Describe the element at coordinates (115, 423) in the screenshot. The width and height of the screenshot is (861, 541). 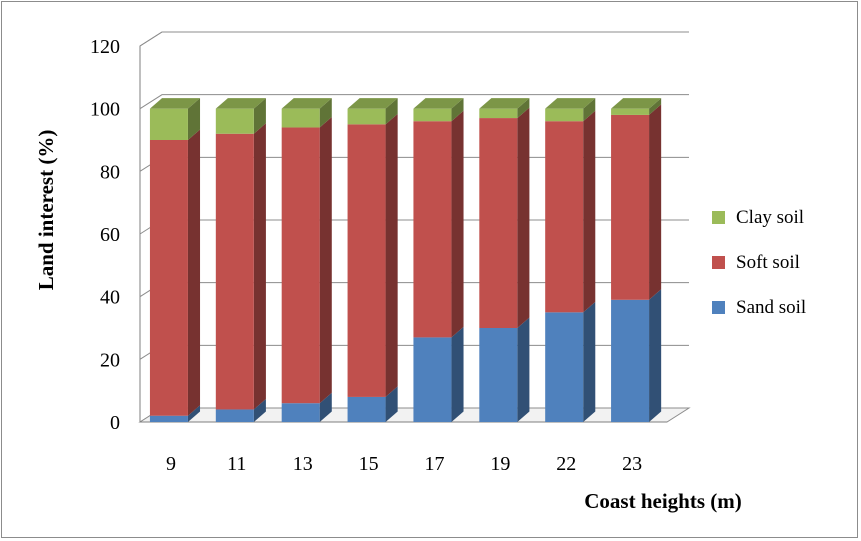
I see `y-tick-label: 0` at that location.